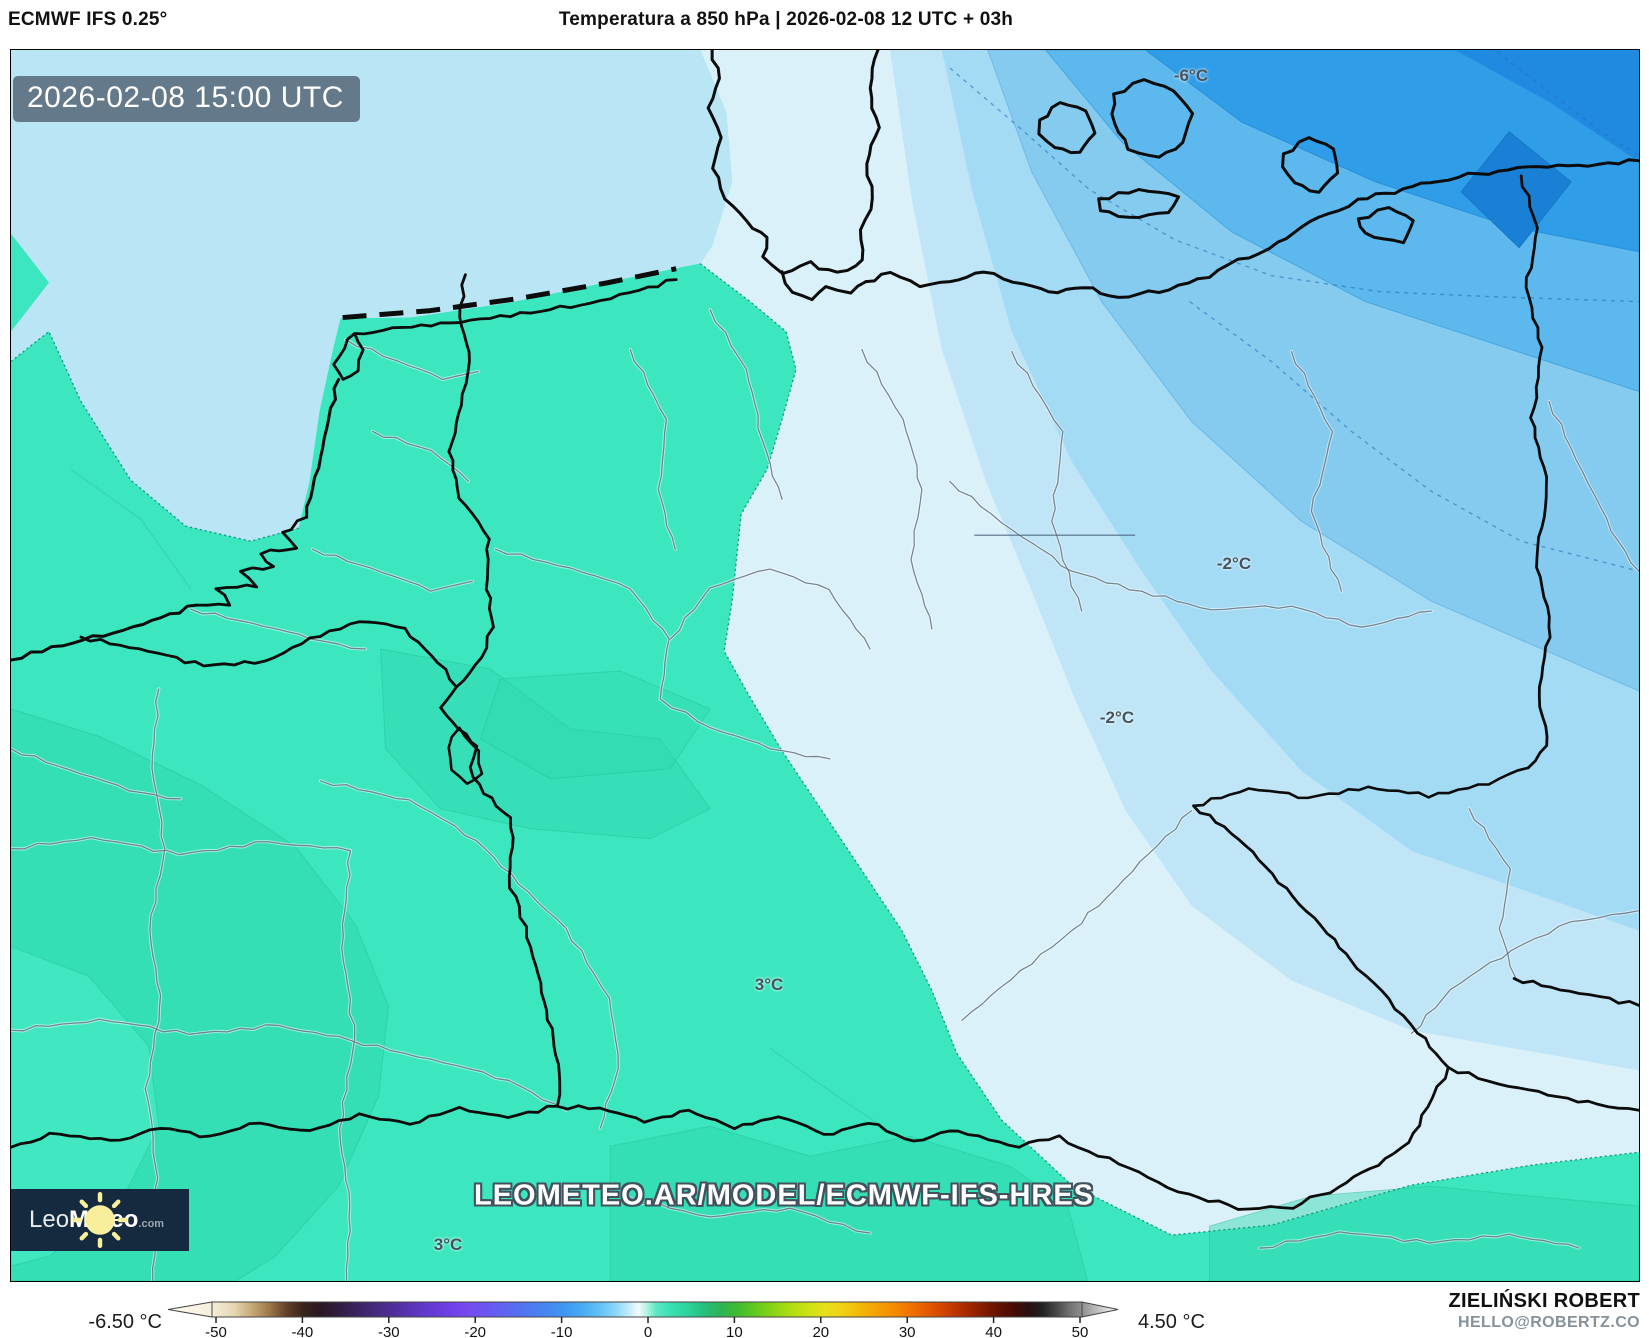  Describe the element at coordinates (734, 1331) in the screenshot. I see `colorbar-tick-label: 10` at that location.